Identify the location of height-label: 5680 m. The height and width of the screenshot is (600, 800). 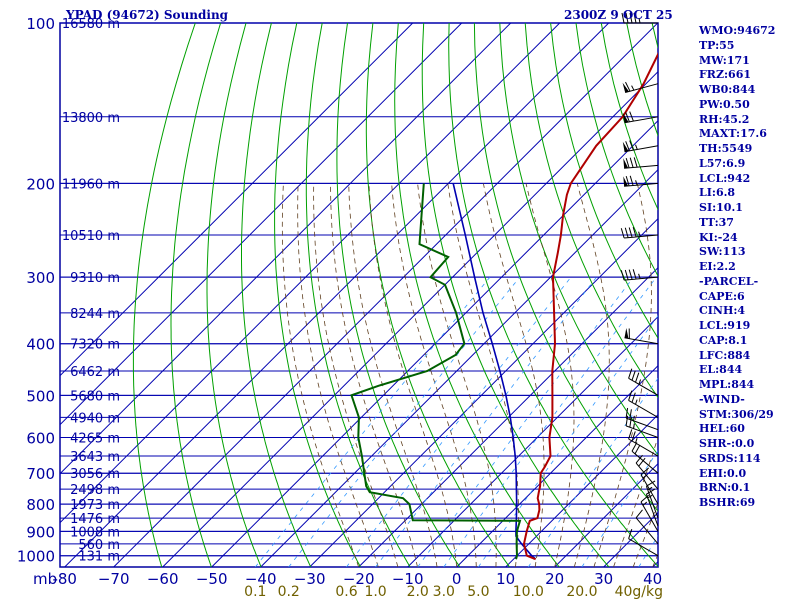
(95, 396).